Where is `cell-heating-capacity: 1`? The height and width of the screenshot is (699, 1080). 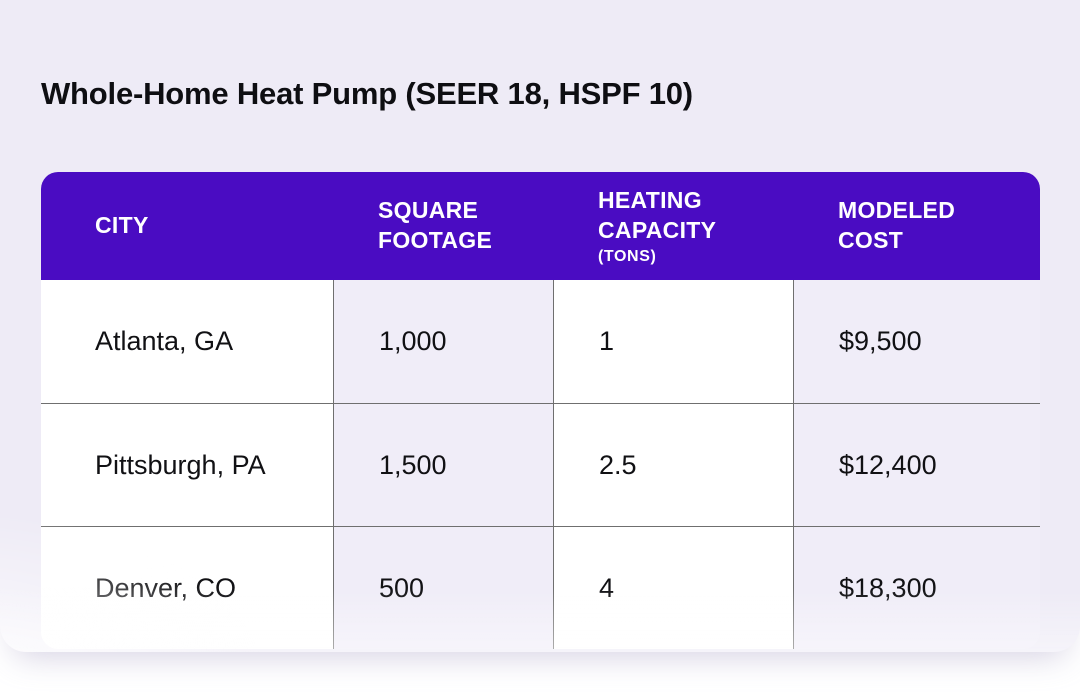 cell-heating-capacity: 1 is located at coordinates (673, 341).